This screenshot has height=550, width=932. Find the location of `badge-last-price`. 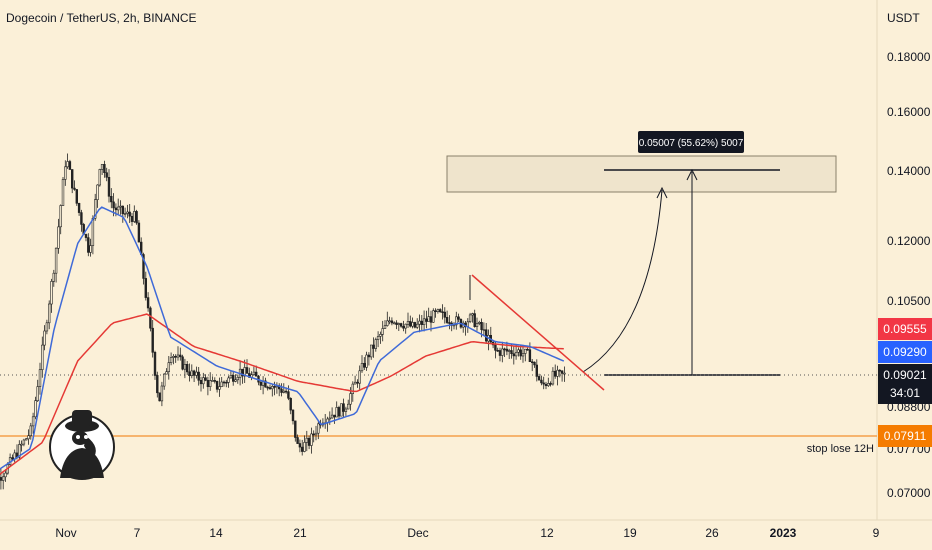

badge-last-price is located at coordinates (905, 384).